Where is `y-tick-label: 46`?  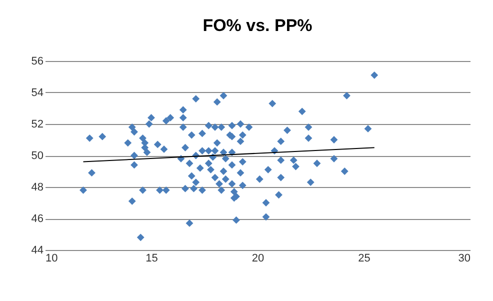 y-tick-label: 46 is located at coordinates (37, 219).